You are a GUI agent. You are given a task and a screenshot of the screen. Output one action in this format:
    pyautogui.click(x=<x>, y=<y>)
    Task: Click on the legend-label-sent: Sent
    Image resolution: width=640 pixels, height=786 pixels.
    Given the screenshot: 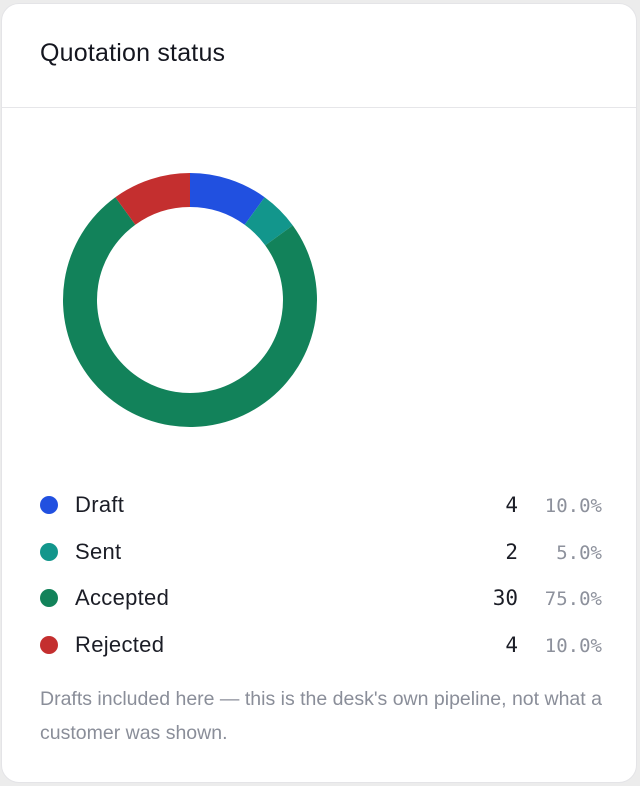 What is the action you would take?
    pyautogui.click(x=98, y=551)
    